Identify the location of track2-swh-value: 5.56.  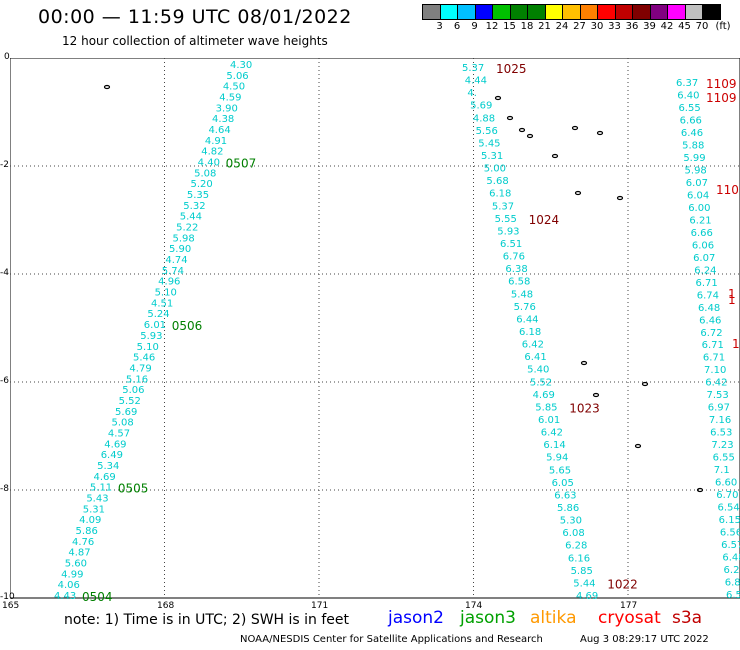
(487, 131).